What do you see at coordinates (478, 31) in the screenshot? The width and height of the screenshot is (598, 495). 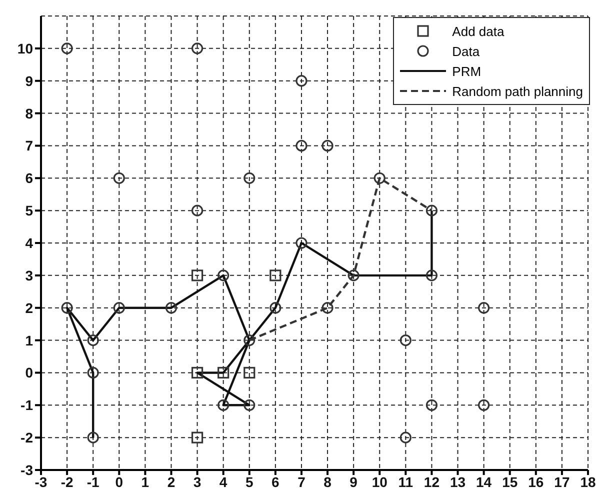 I see `legend-label: Add data` at bounding box center [478, 31].